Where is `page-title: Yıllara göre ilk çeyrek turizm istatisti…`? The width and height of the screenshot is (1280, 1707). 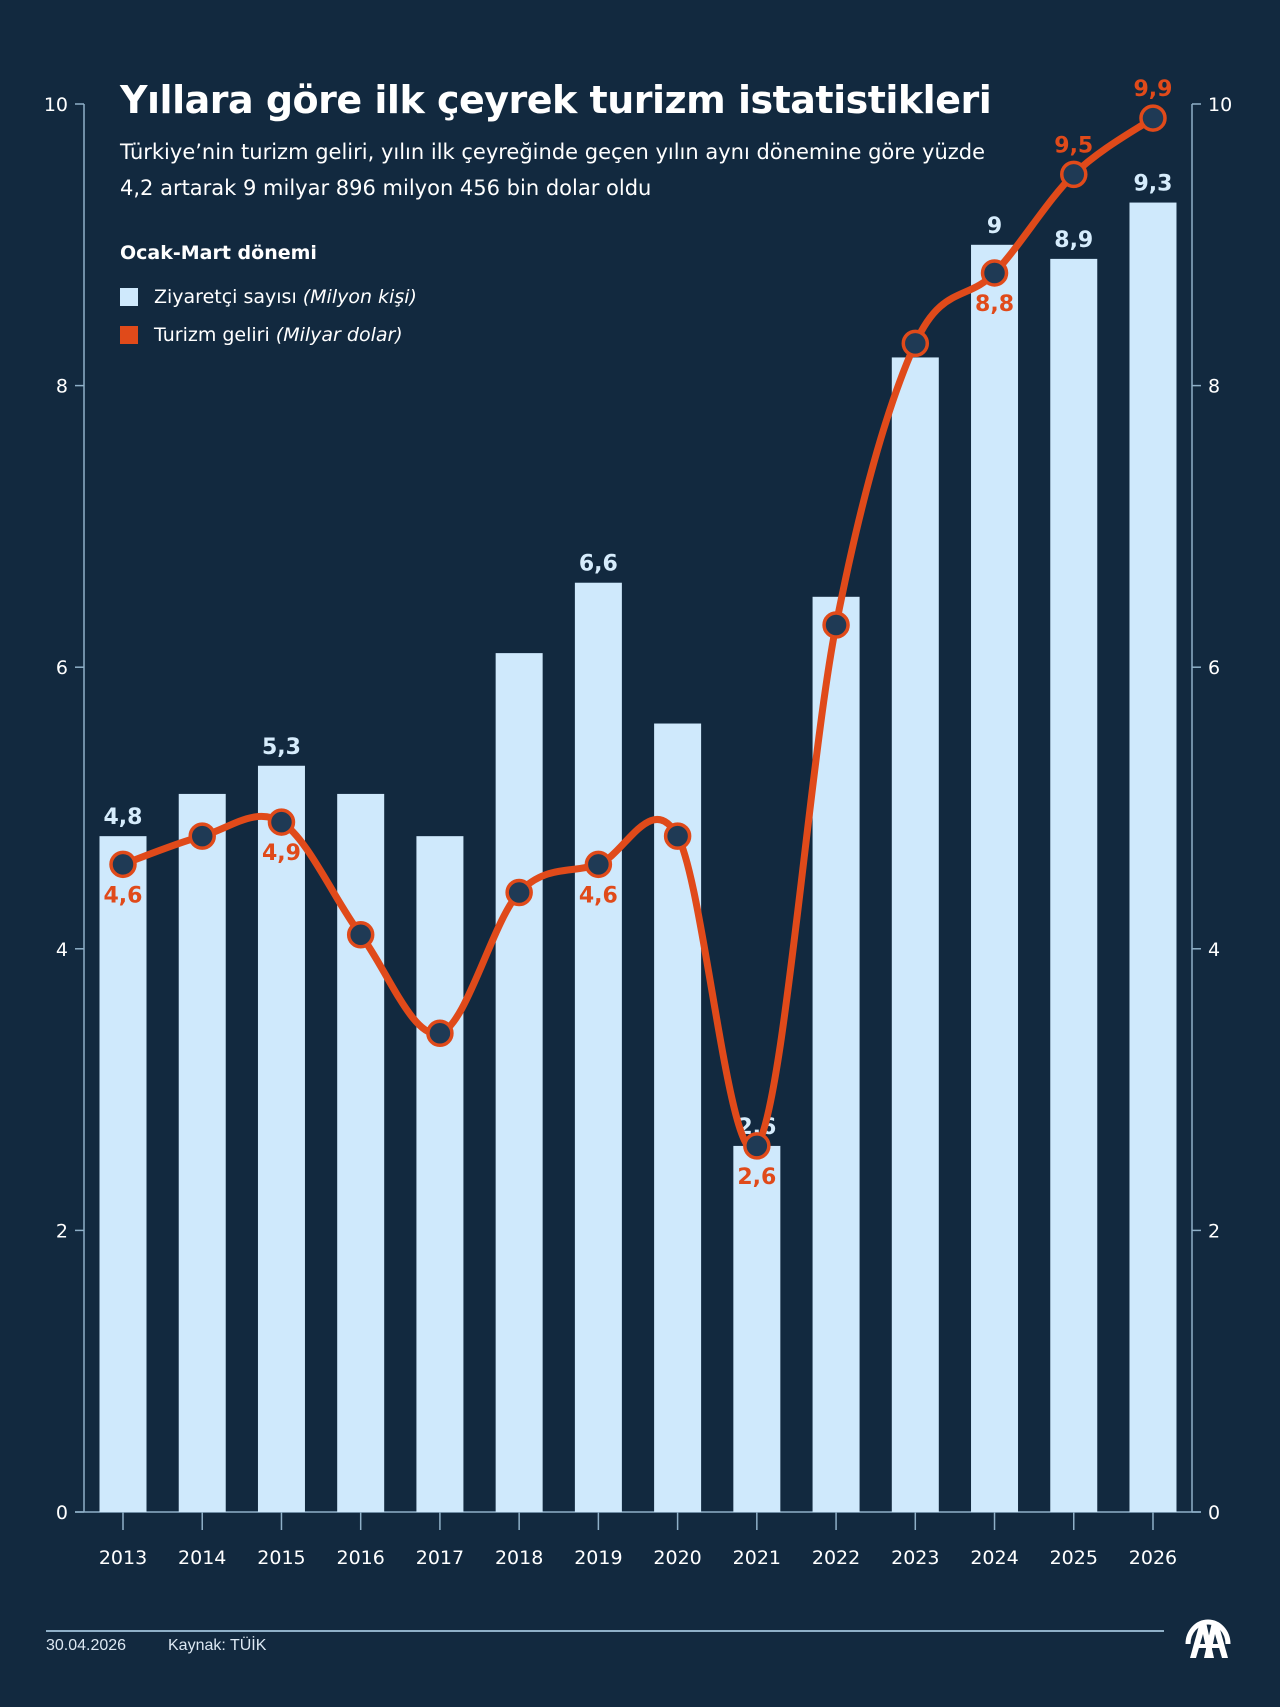
page-title: Yıllara göre ilk çeyrek turizm istatisti… is located at coordinates (556, 100).